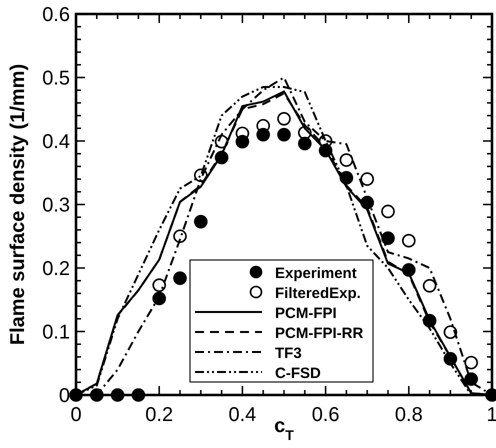  Describe the element at coordinates (284, 429) in the screenshot. I see `x-axis-title: c$_{T}$` at that location.